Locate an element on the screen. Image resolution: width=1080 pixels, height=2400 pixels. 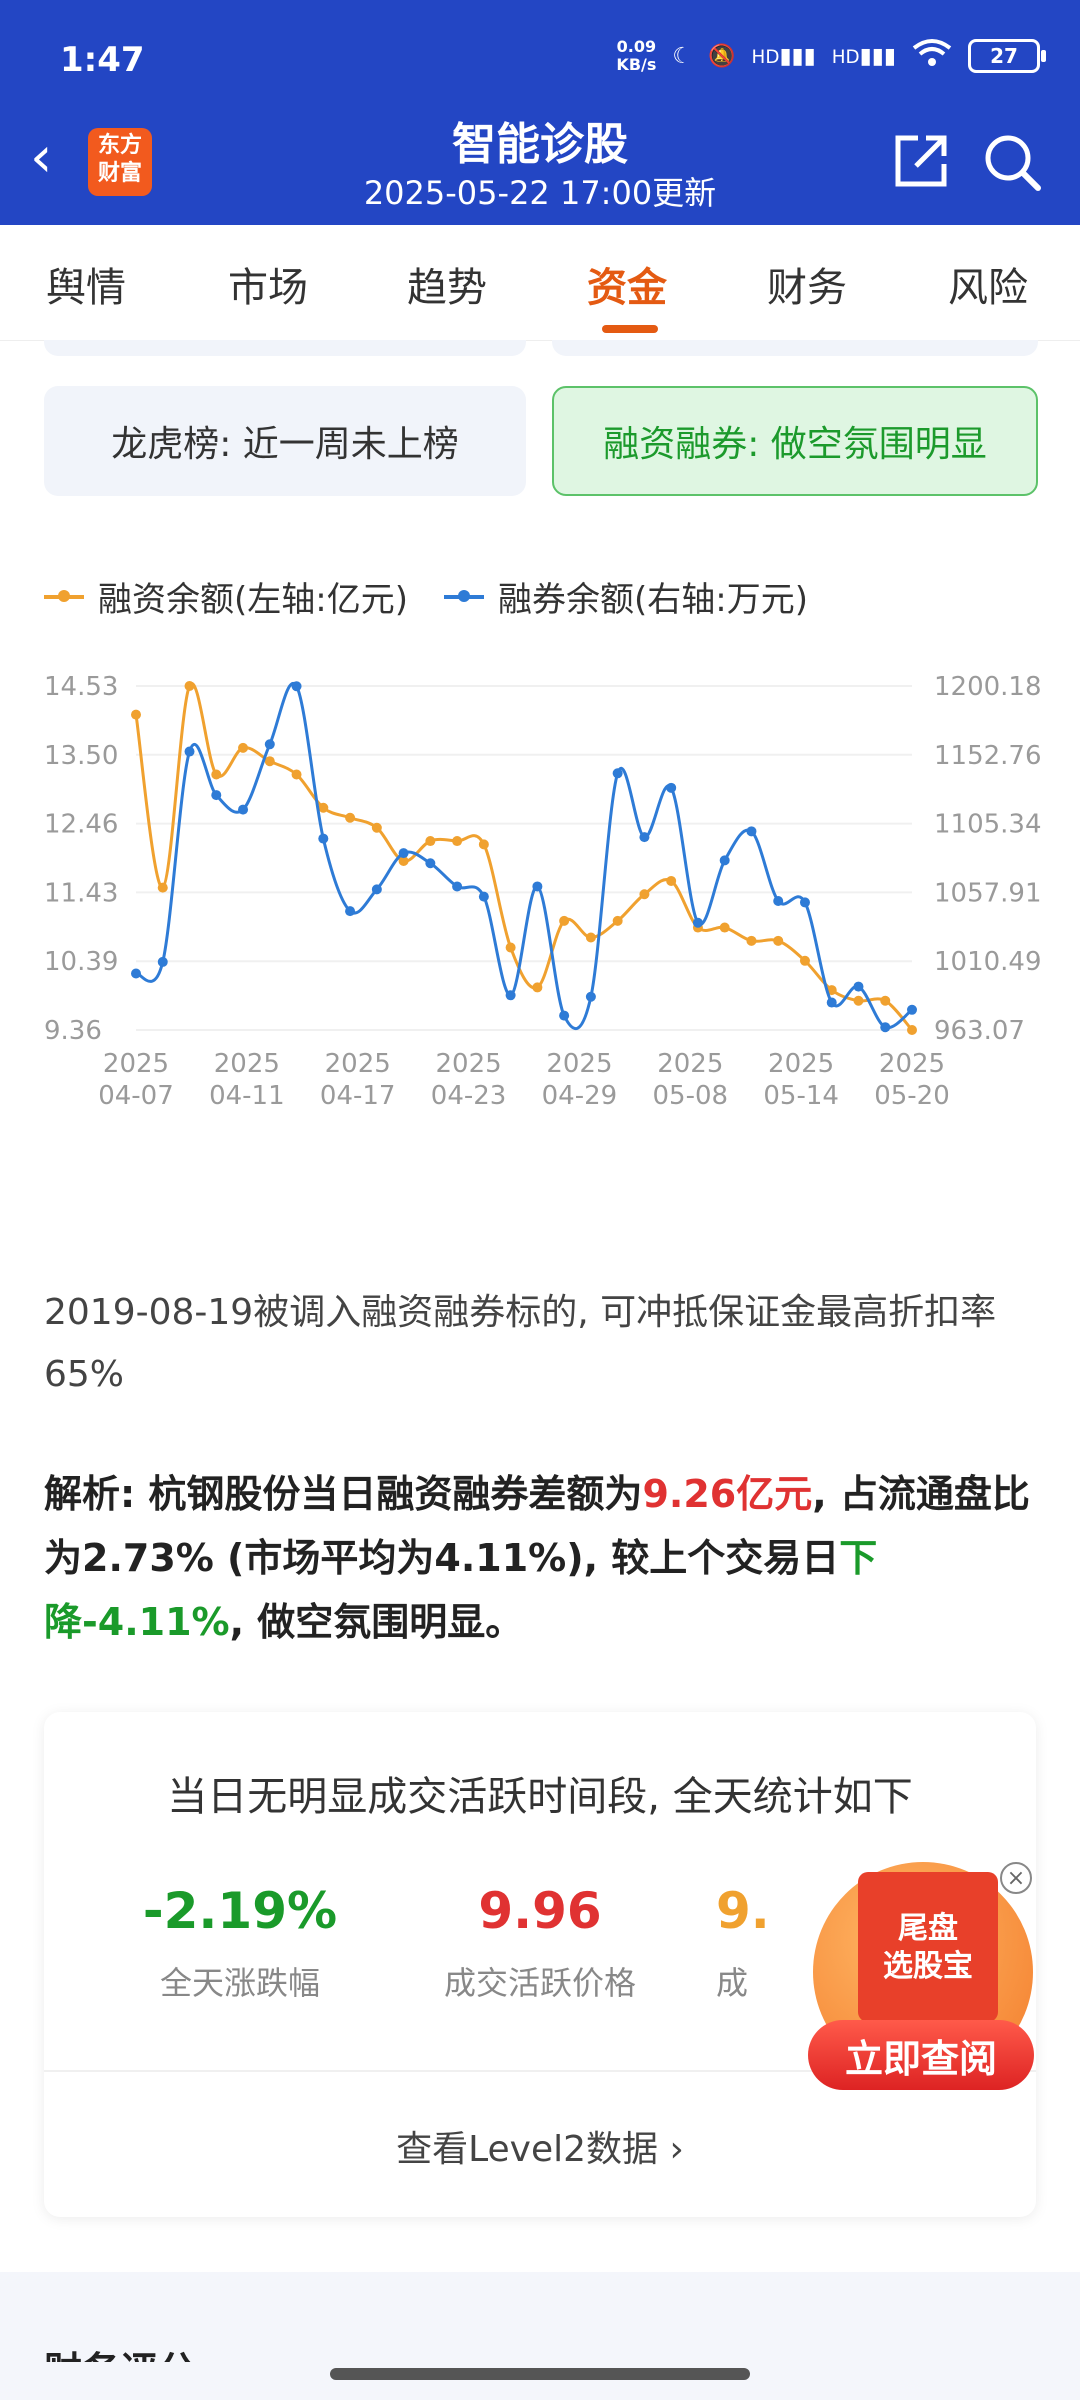
series-line-securities is located at coordinates (524, 856).